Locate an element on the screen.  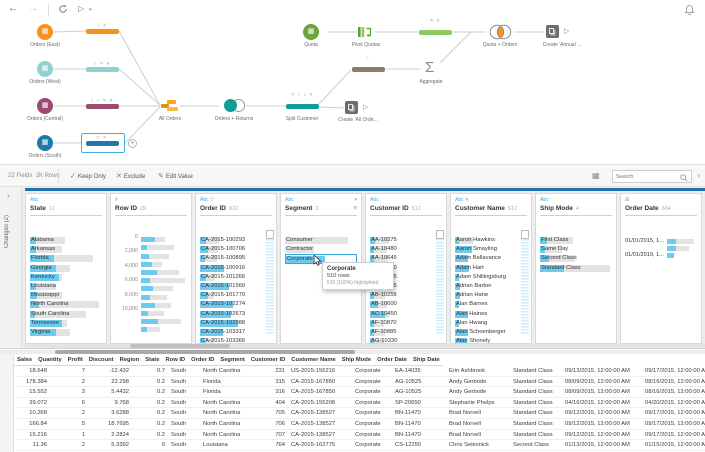
input-node-orders-west: ▦ is located at coordinates (45, 69).